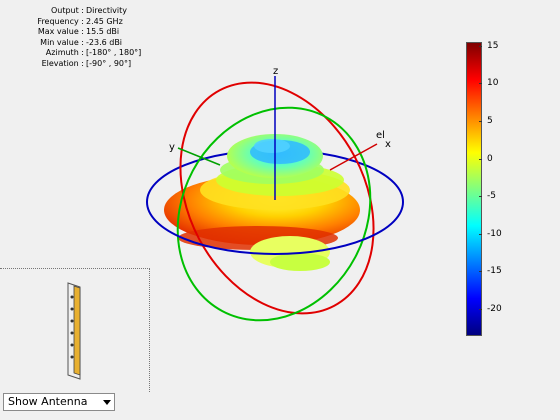  I want to click on info-value: -23.6 dBi, so click(104, 42).